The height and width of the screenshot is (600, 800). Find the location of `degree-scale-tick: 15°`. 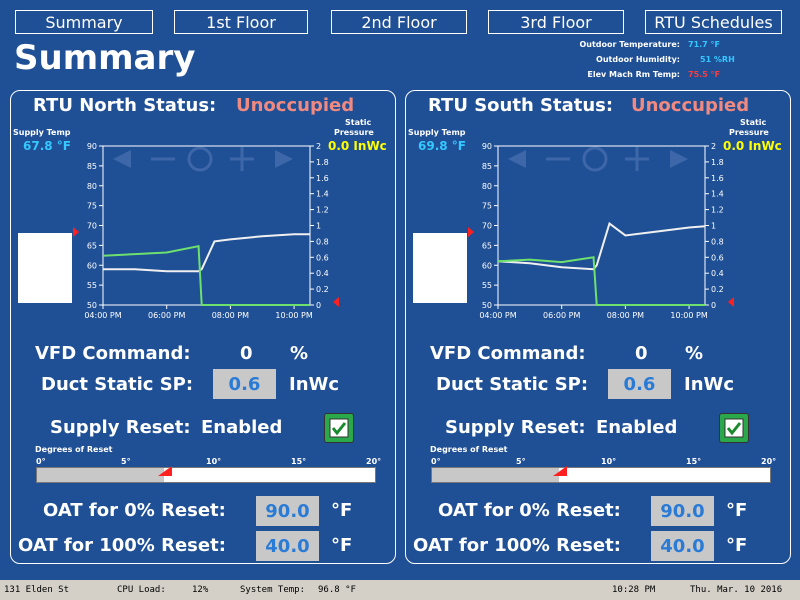

degree-scale-tick: 15° is located at coordinates (694, 461).